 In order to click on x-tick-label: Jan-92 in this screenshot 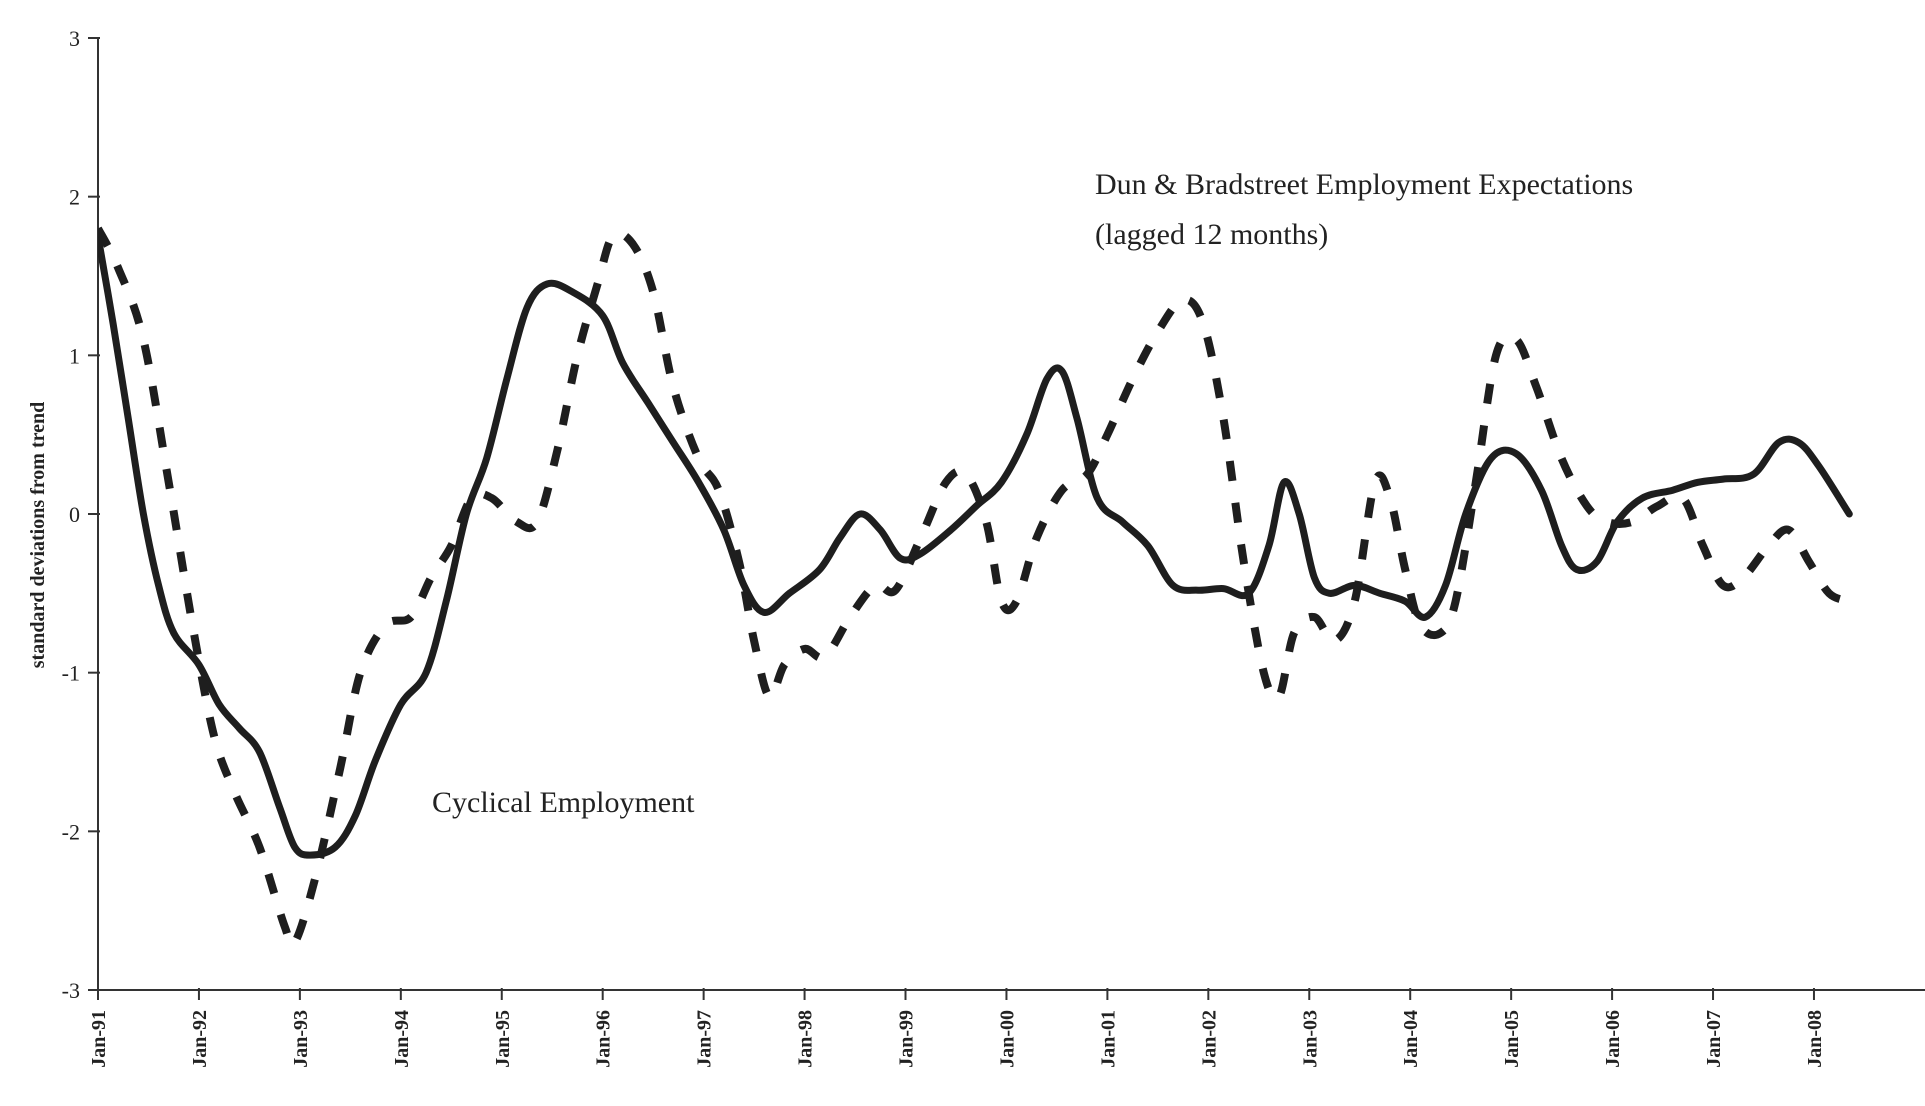, I will do `click(200, 1039)`.